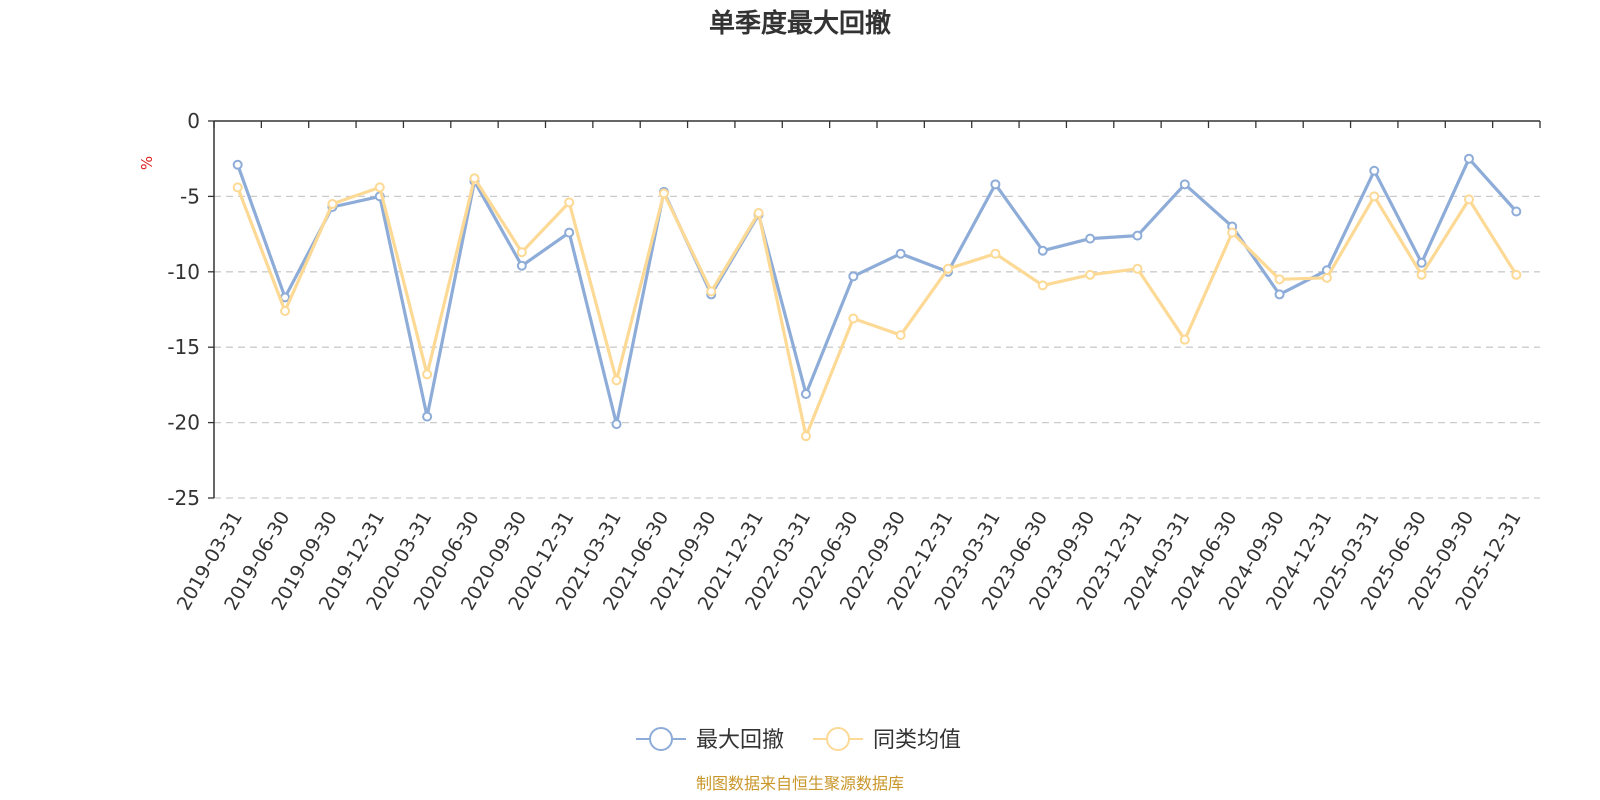  Describe the element at coordinates (193, 121) in the screenshot. I see `y-tick-label: 0` at that location.